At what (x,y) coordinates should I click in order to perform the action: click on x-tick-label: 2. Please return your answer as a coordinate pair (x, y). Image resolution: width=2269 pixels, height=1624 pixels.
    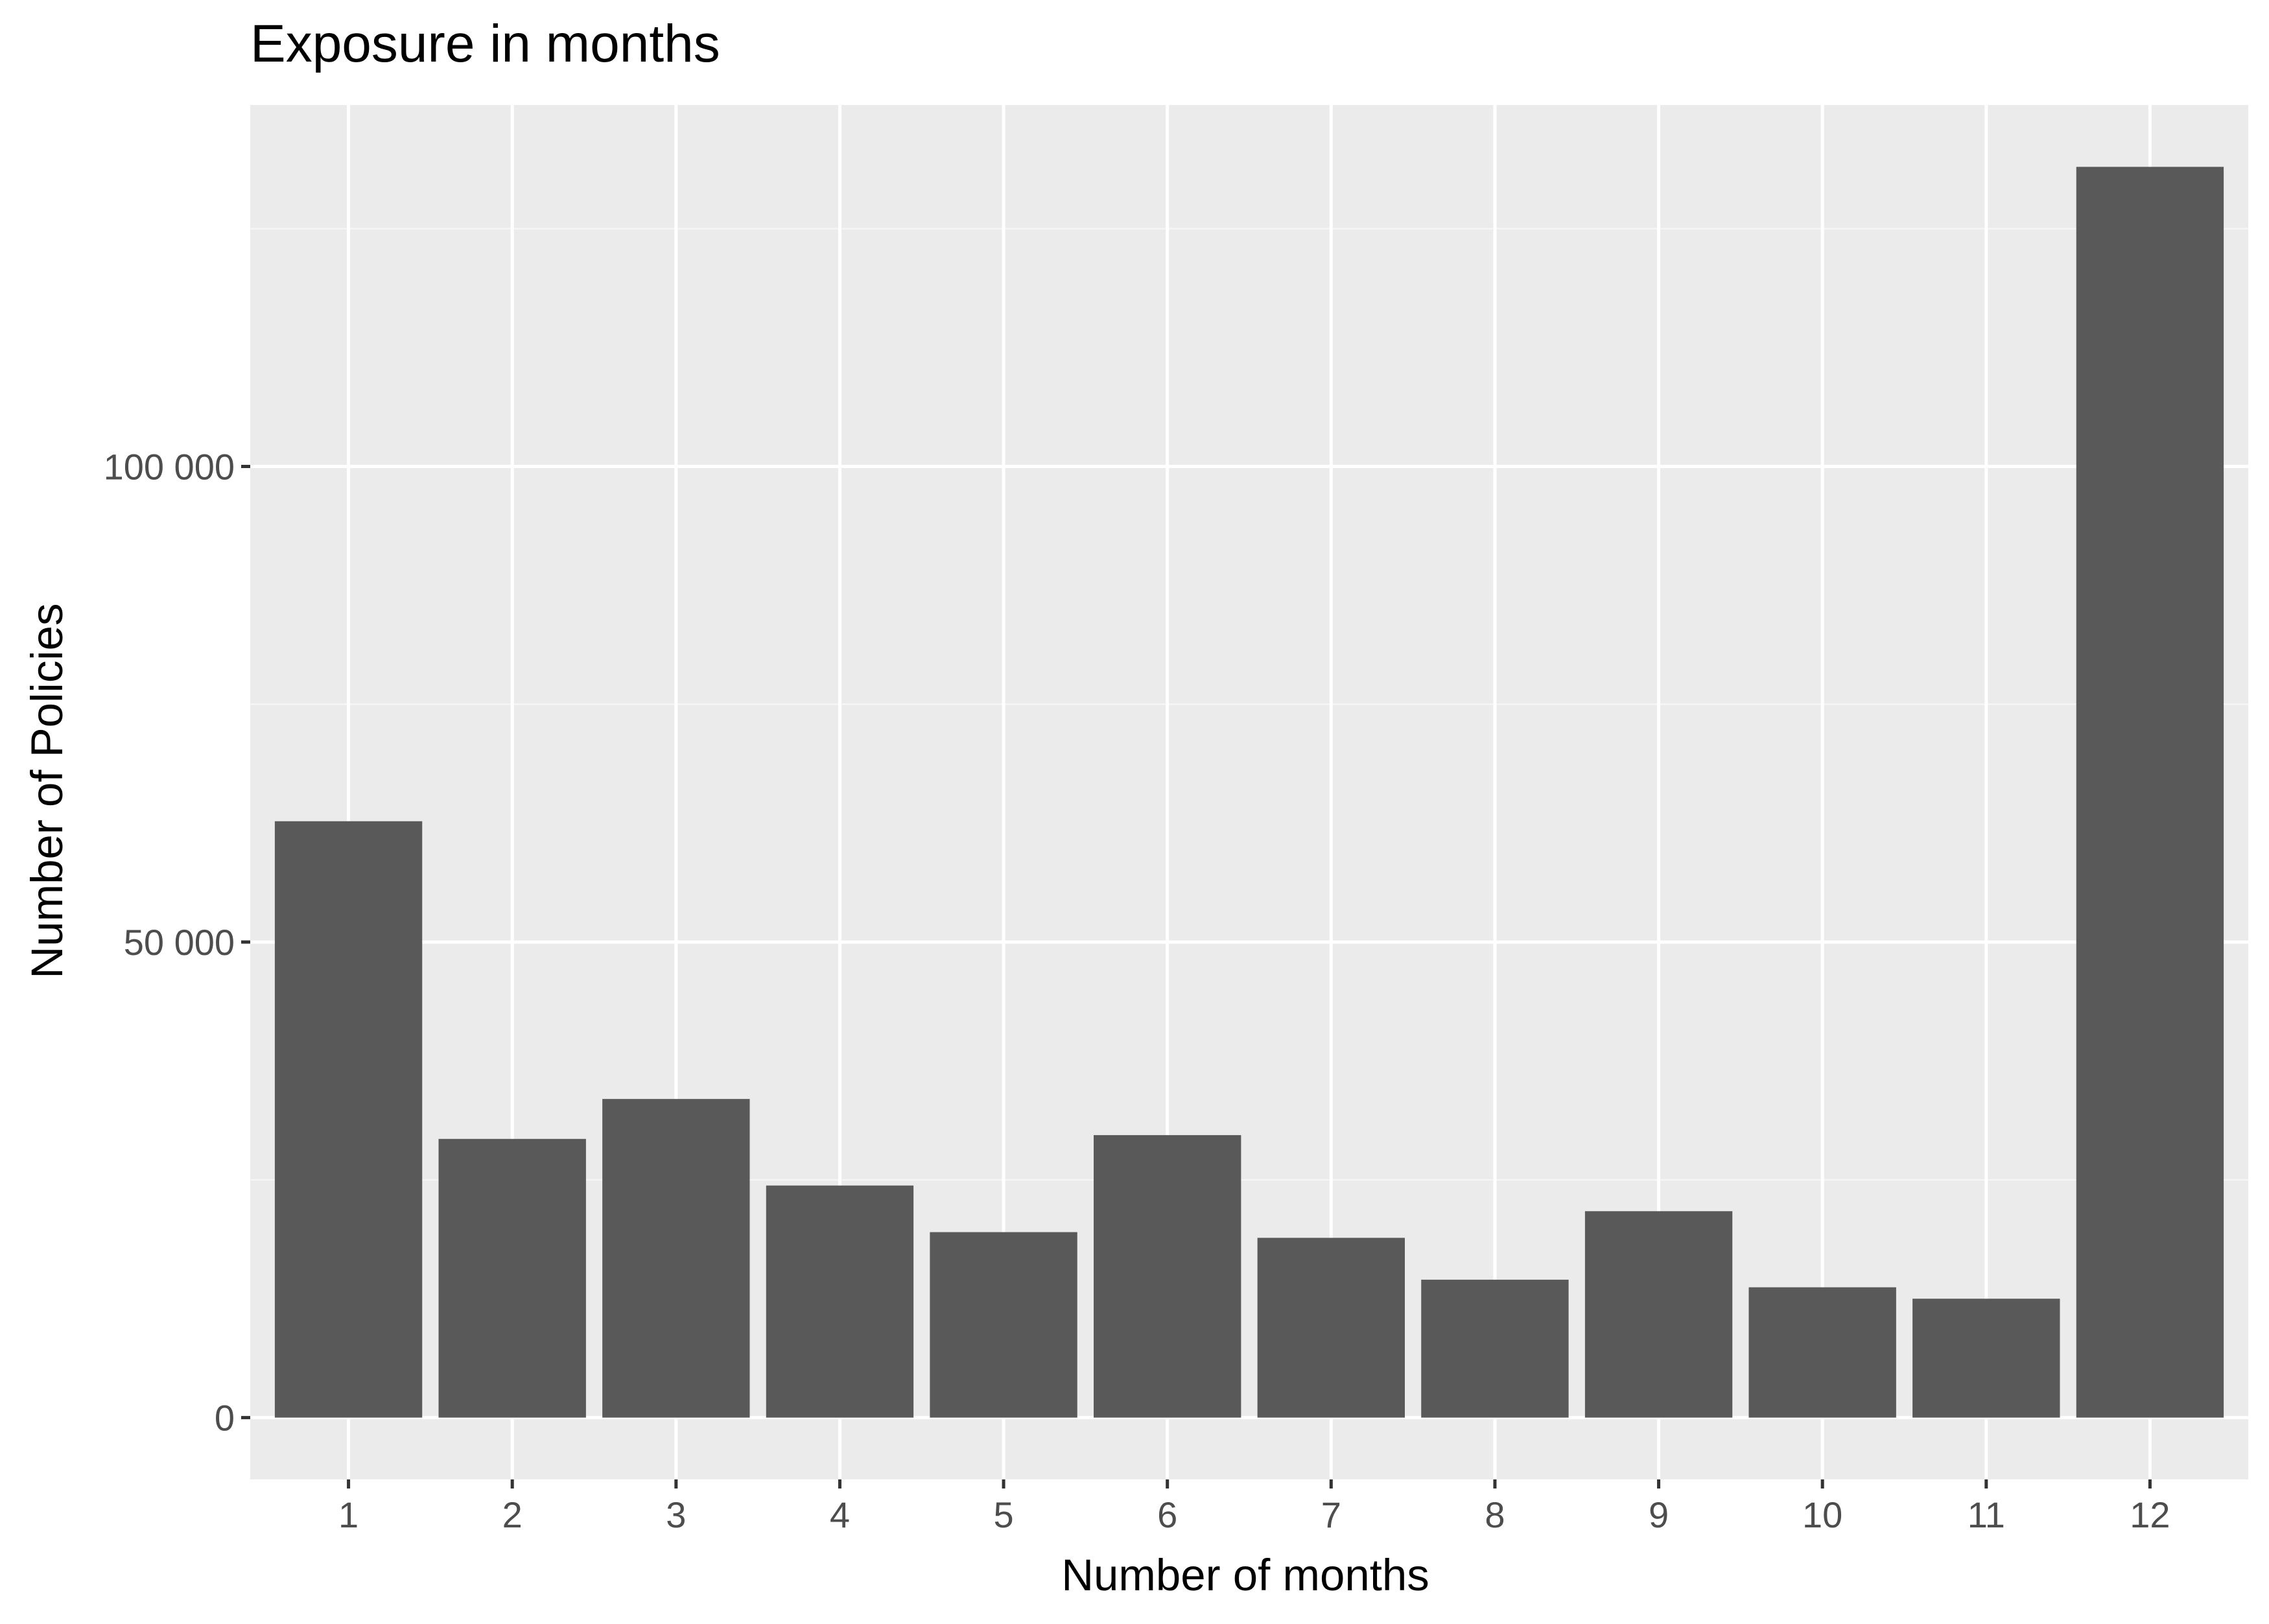
    Looking at the image, I should click on (512, 1515).